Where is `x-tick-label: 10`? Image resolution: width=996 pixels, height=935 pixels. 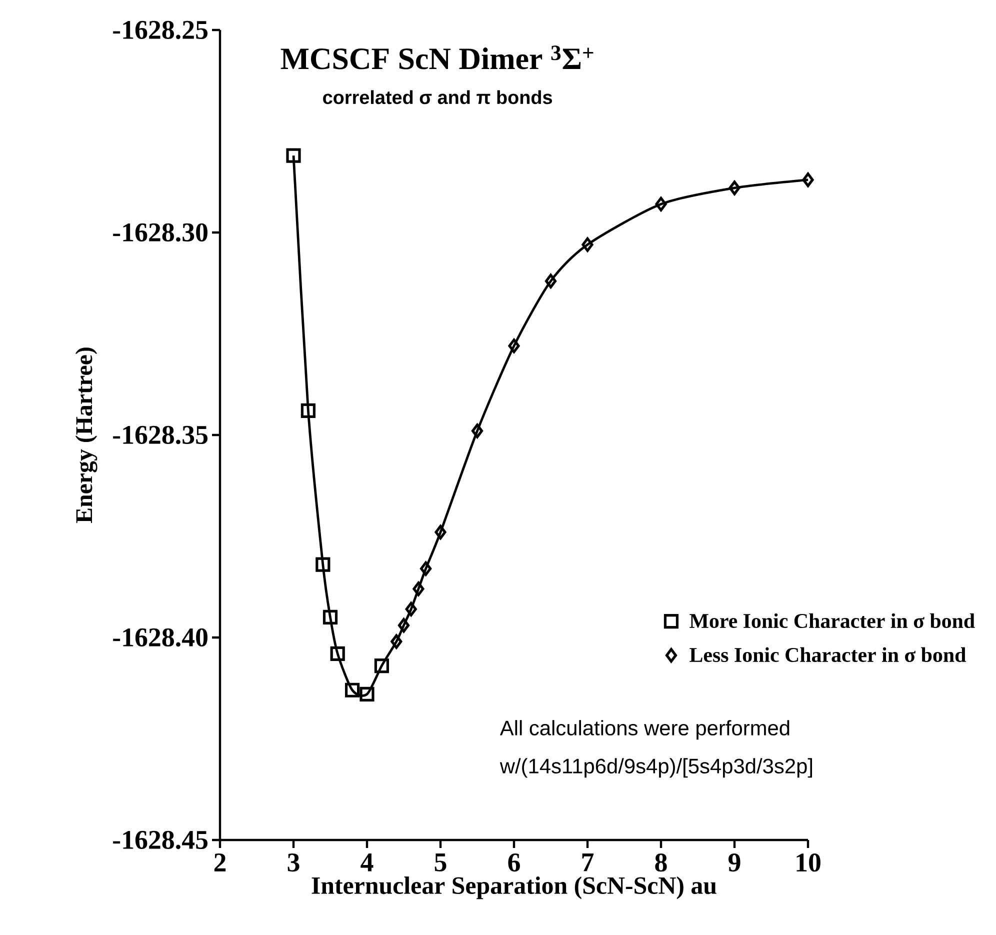
x-tick-label: 10 is located at coordinates (808, 863).